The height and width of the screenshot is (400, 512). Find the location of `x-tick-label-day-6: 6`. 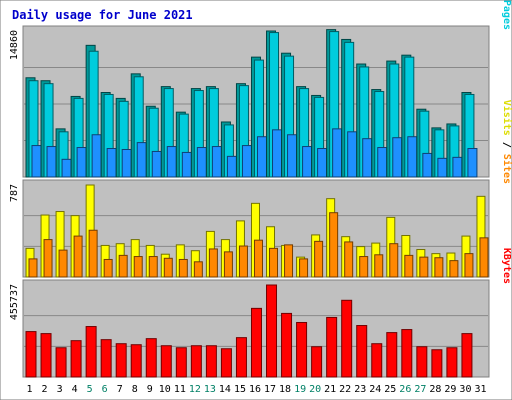

x-tick-label-day-6: 6 is located at coordinates (105, 389).